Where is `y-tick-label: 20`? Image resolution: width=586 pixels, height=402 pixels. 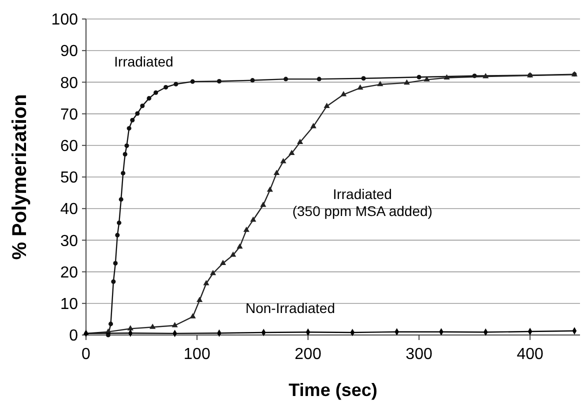 y-tick-label: 20 is located at coordinates (69, 273).